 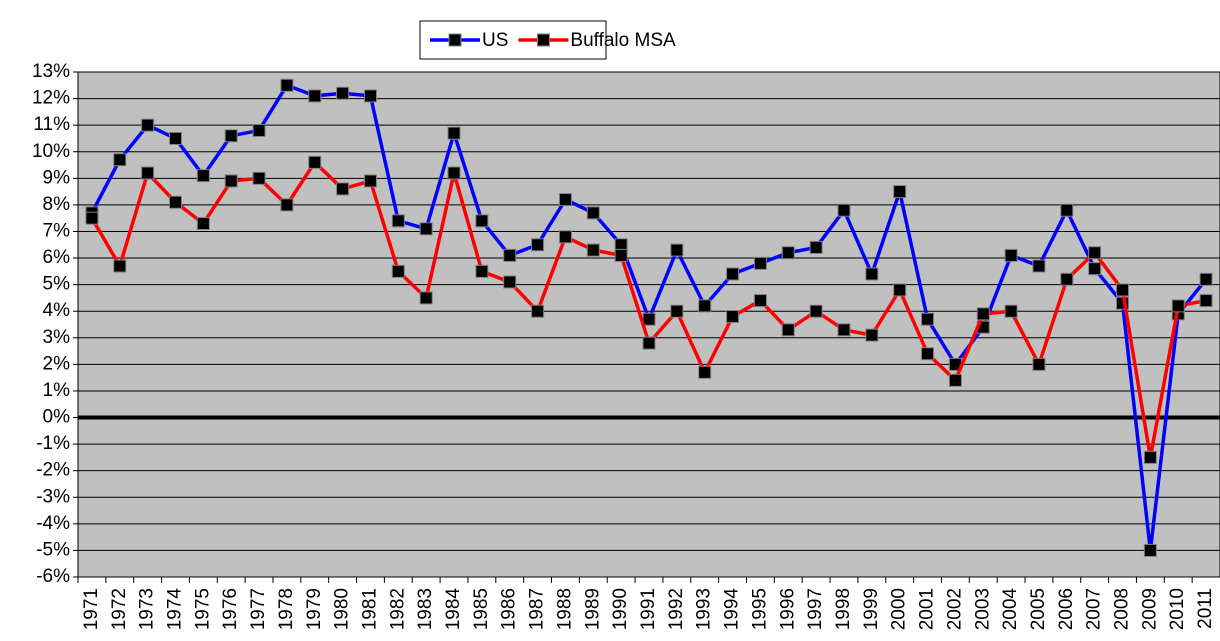 I want to click on x-tick-label: 1981, so click(x=369, y=609).